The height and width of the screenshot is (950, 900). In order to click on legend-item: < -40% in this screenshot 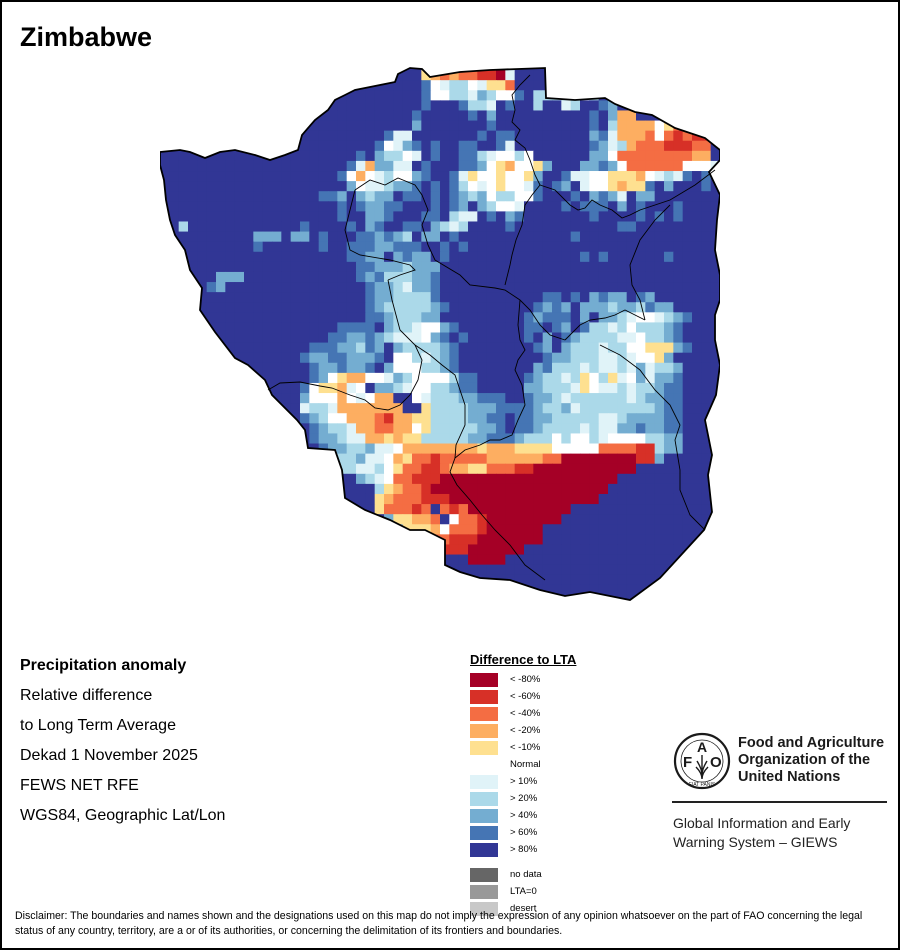, I will do `click(523, 713)`.